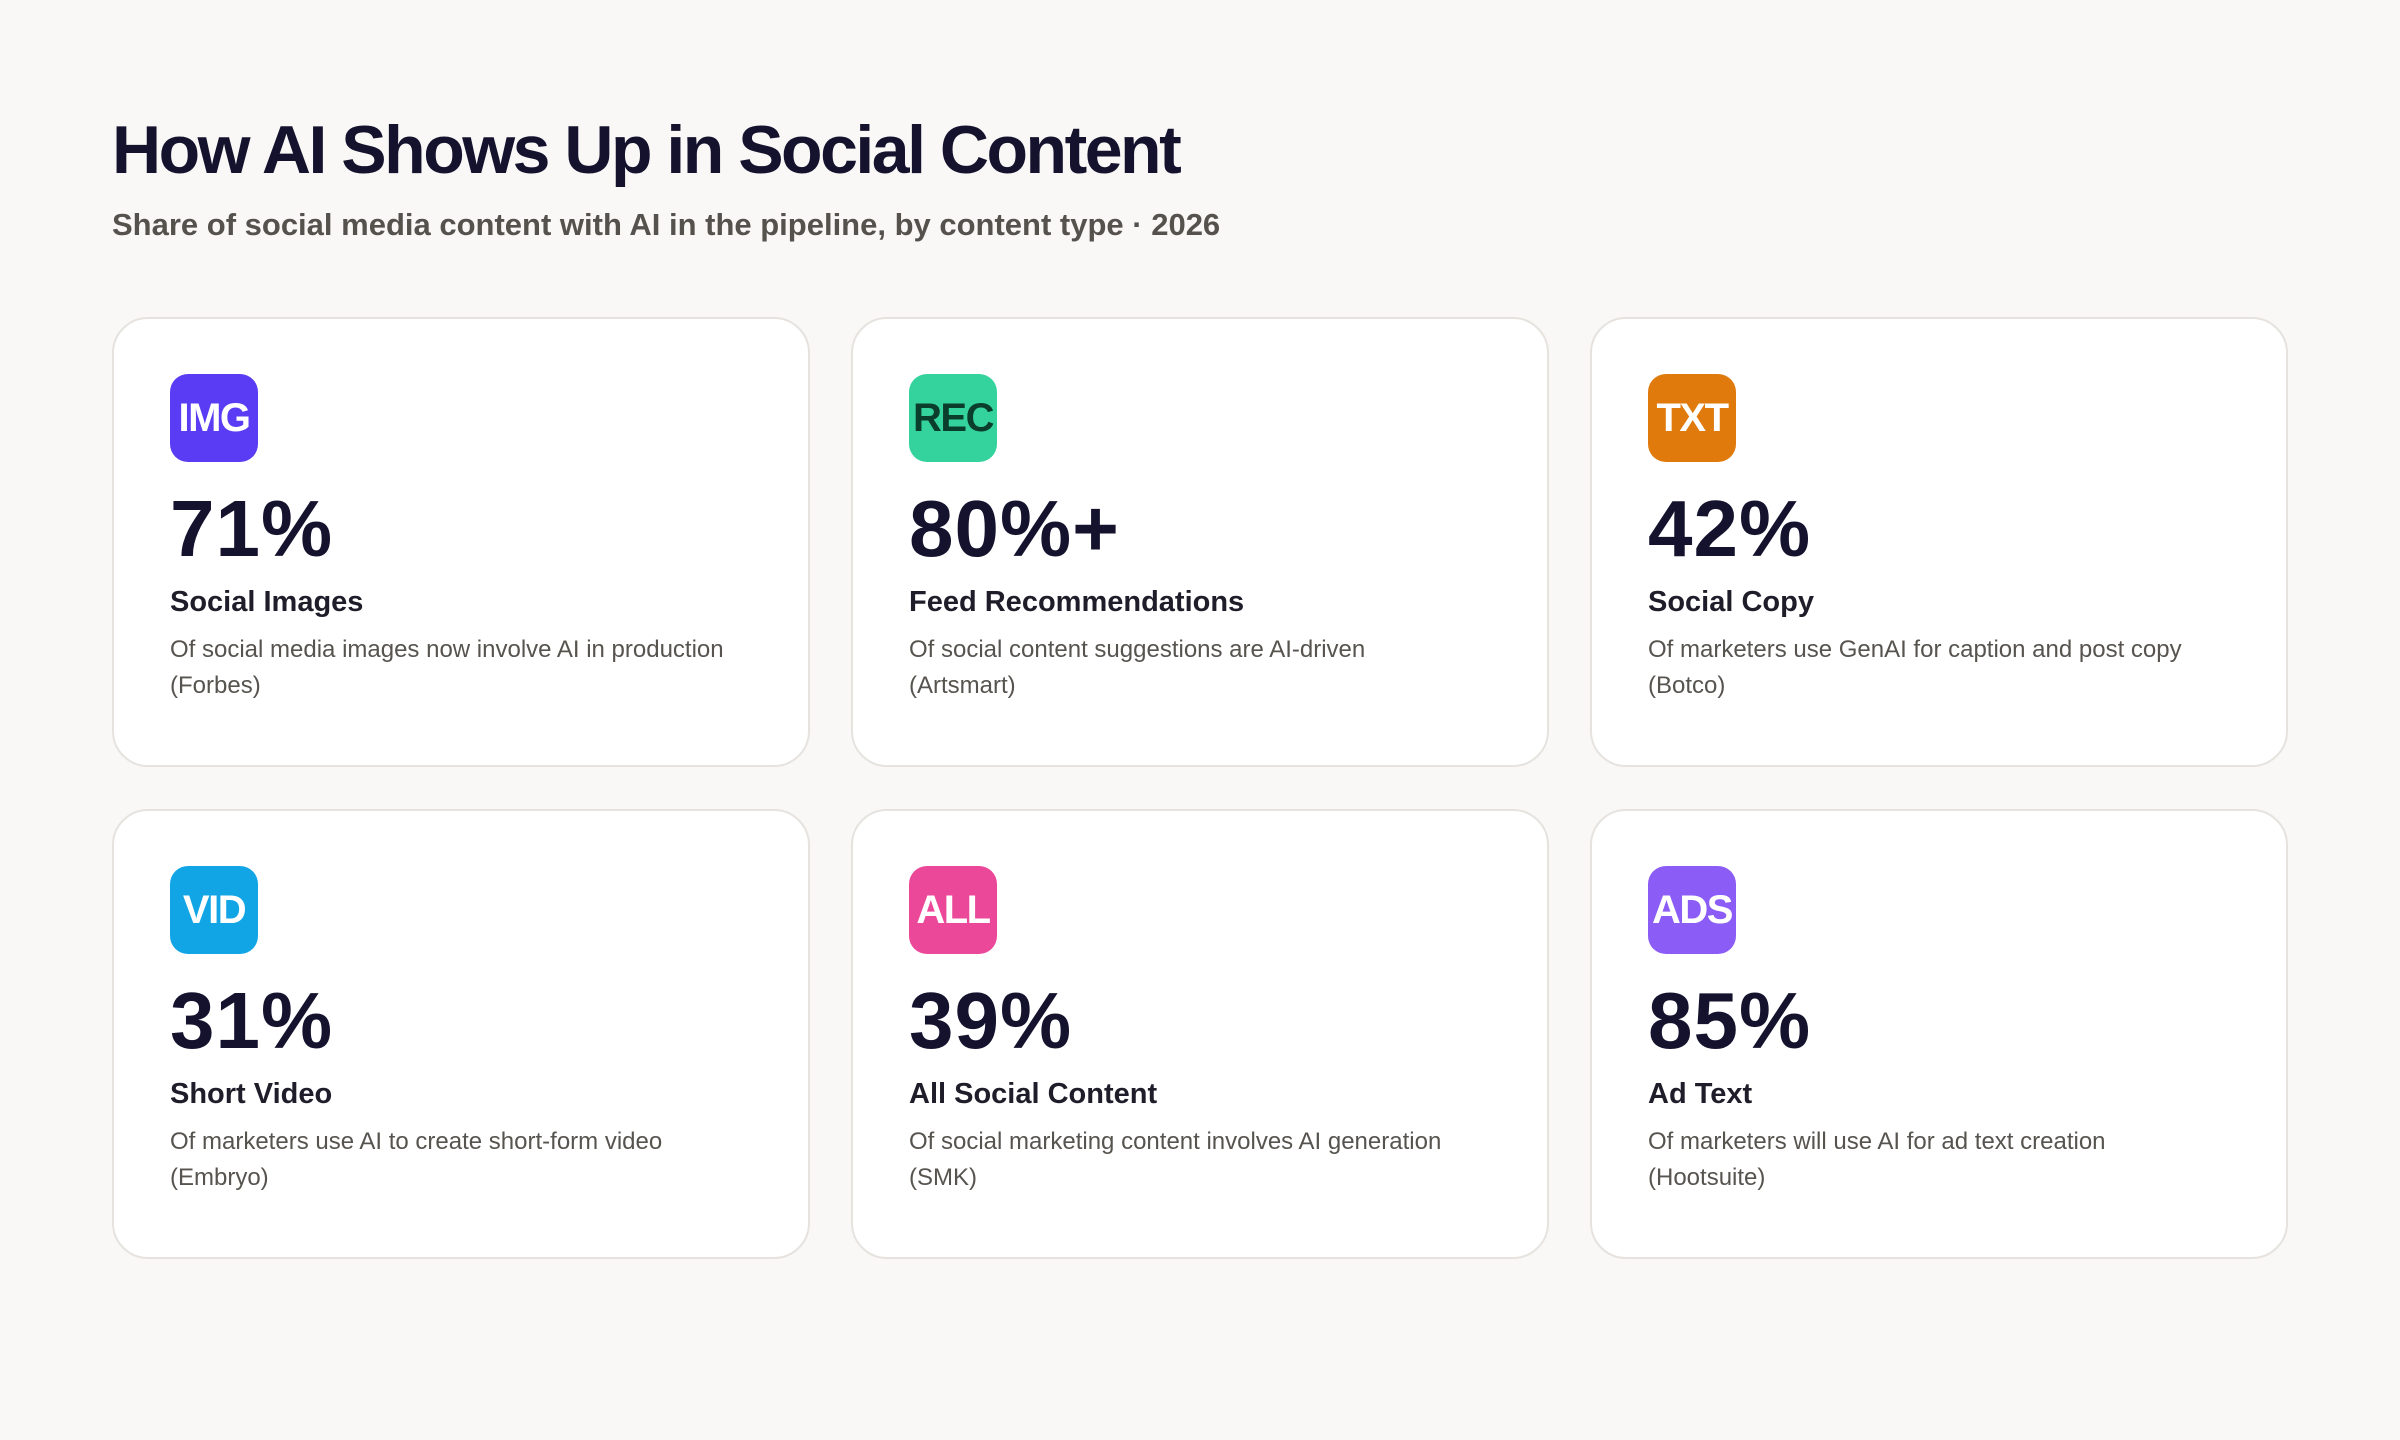 The height and width of the screenshot is (1440, 2400). Describe the element at coordinates (1730, 528) in the screenshot. I see `stat-value: 42%` at that location.